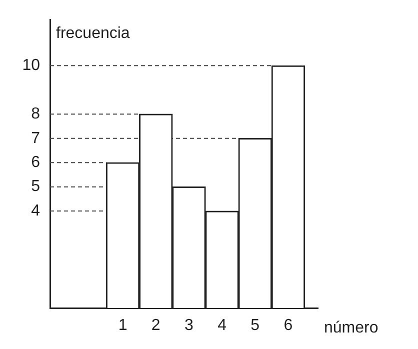 The image size is (418, 349). I want to click on y-tick-label: 6, so click(35, 162).